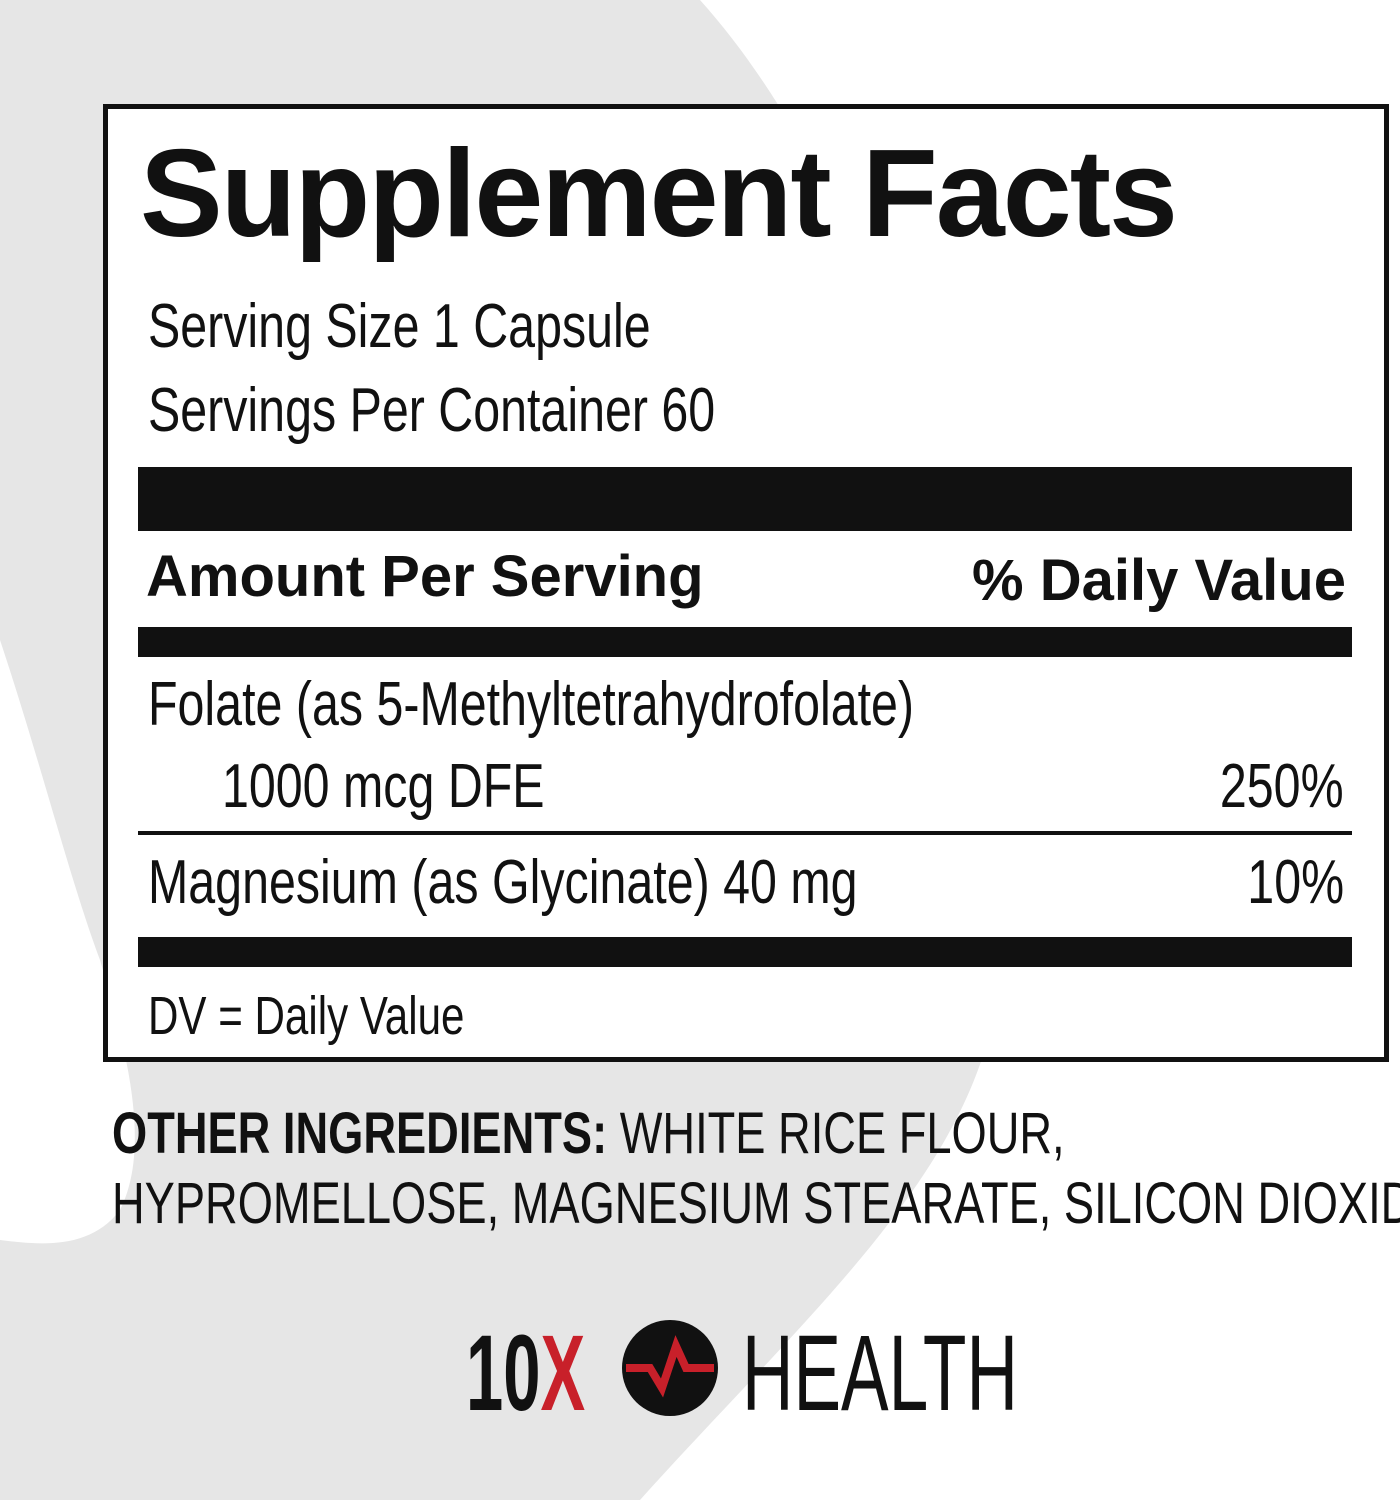 The image size is (1400, 1500). What do you see at coordinates (745, 642) in the screenshot?
I see `medium-divider` at bounding box center [745, 642].